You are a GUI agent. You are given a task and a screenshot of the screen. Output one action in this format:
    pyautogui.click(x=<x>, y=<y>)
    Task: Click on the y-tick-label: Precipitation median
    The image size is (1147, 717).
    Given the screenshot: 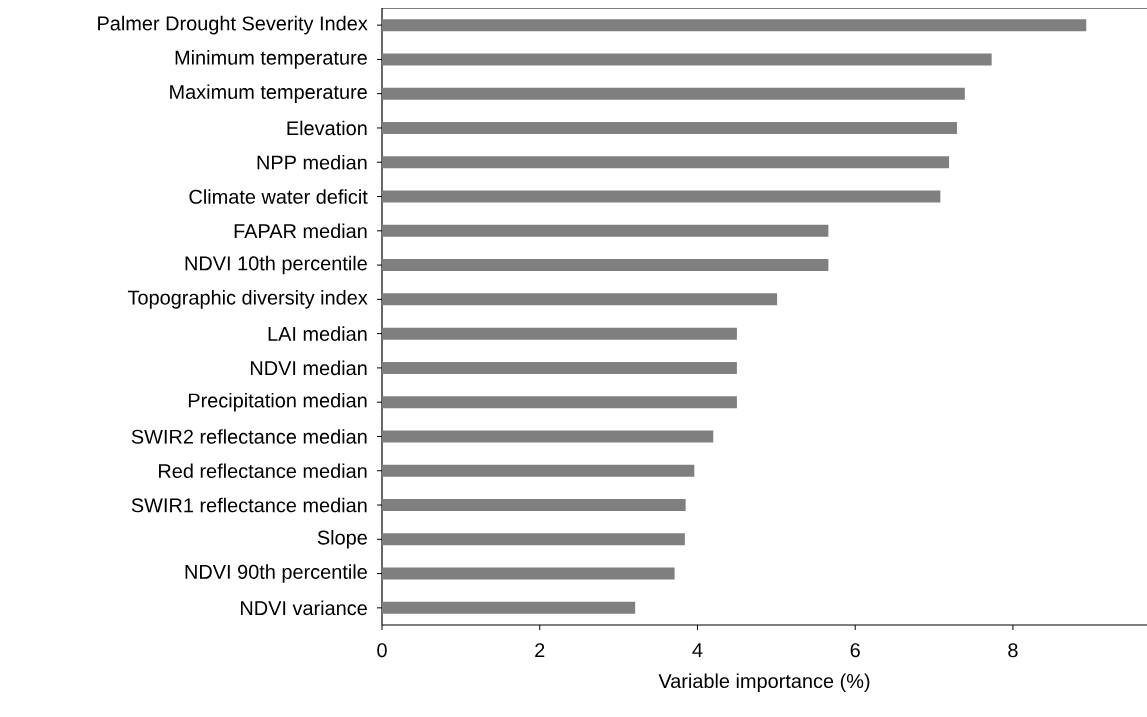 What is the action you would take?
    pyautogui.click(x=277, y=402)
    